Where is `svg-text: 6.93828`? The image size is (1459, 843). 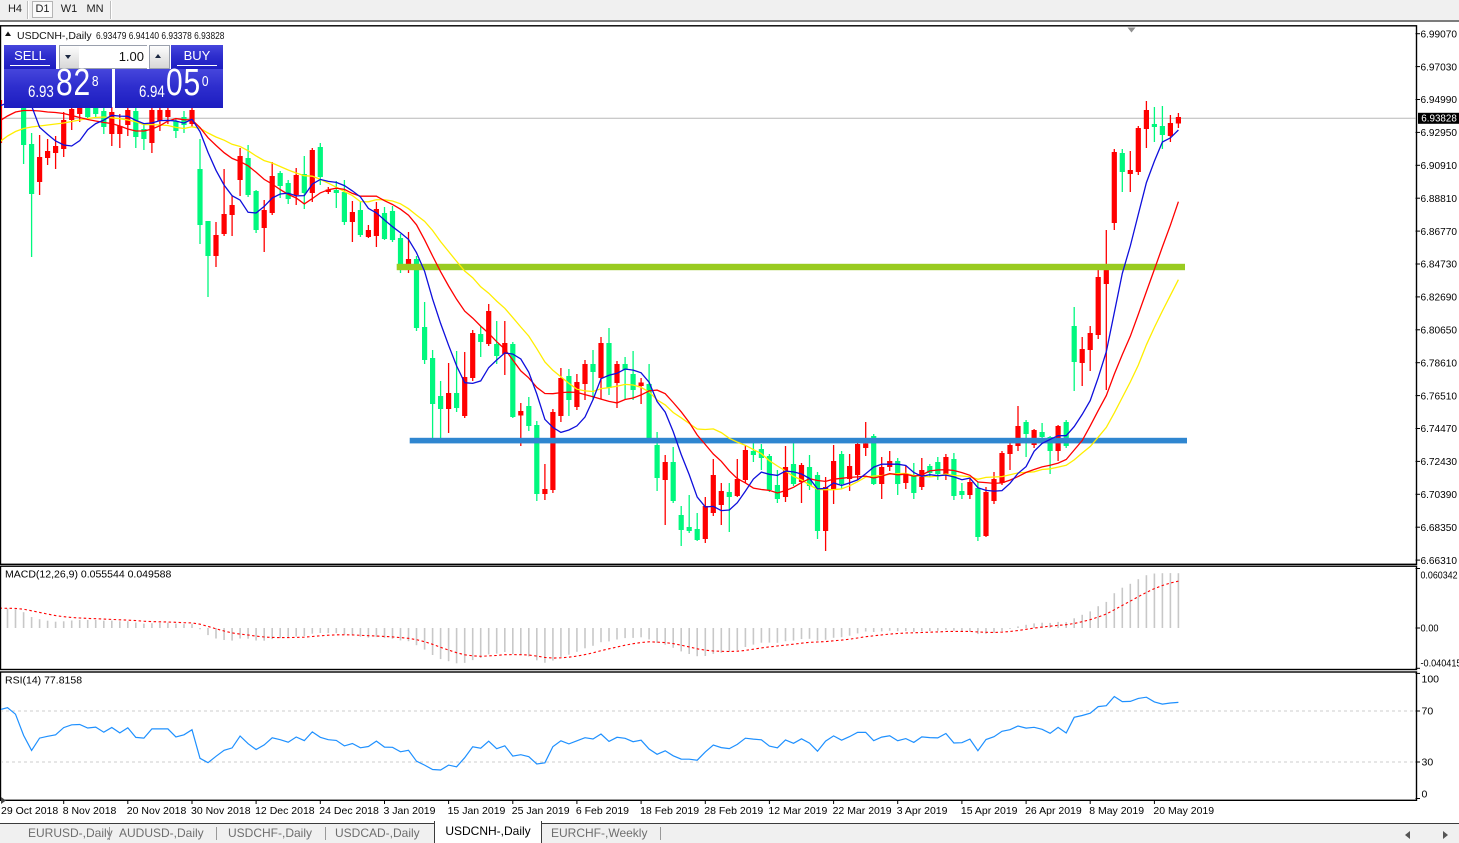
svg-text: 6.93828 is located at coordinates (1439, 119).